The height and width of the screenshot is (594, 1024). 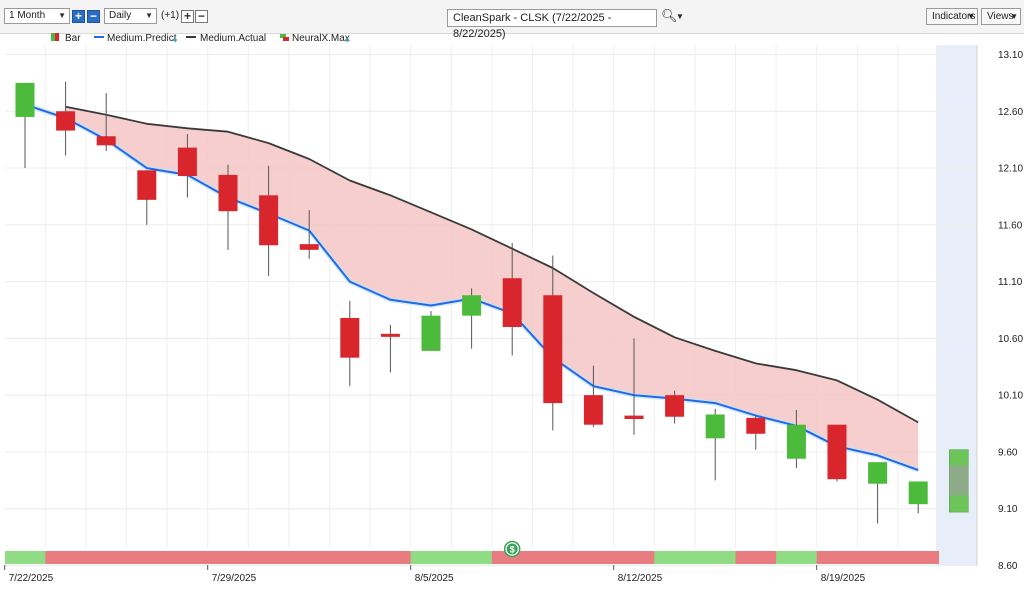 What do you see at coordinates (959, 480) in the screenshot?
I see `forecast-core-bar` at bounding box center [959, 480].